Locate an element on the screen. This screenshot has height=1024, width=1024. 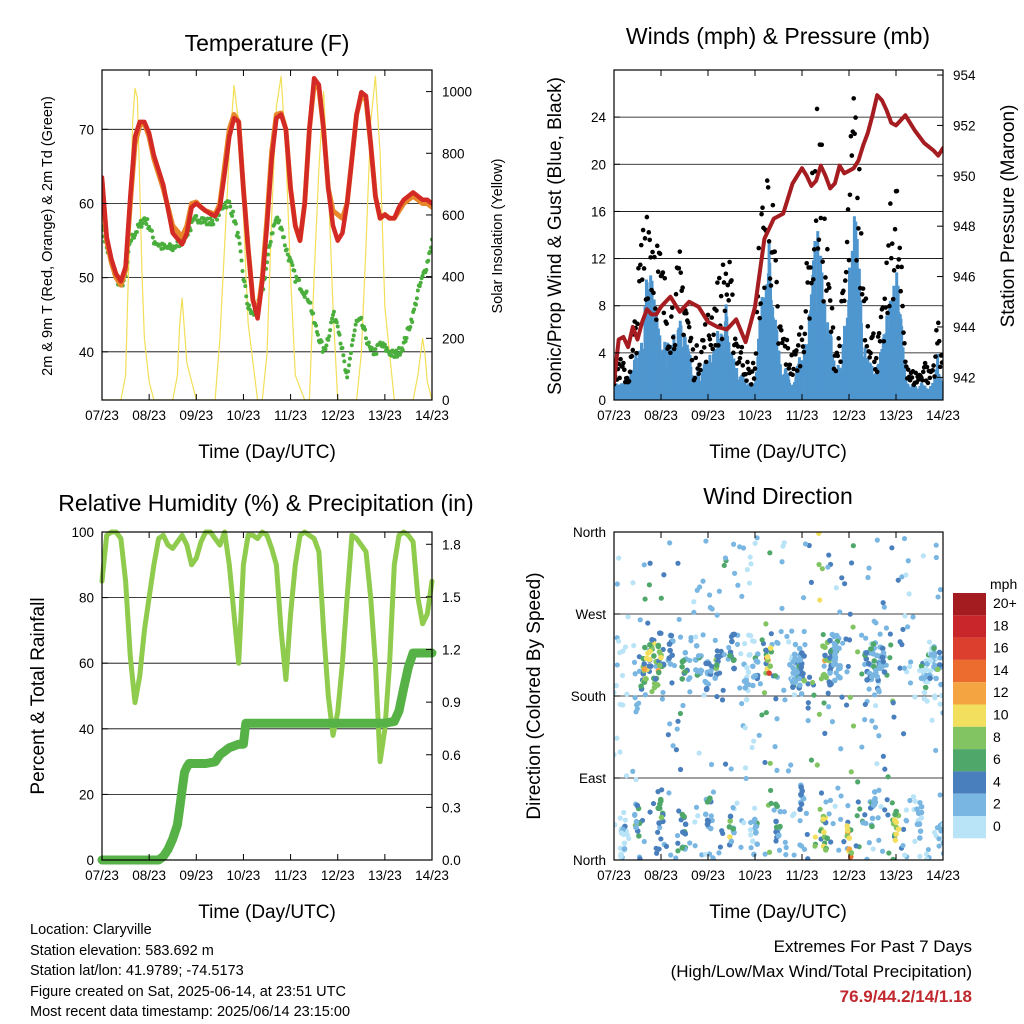
x-tick-label: 10/23 is located at coordinates (755, 415).